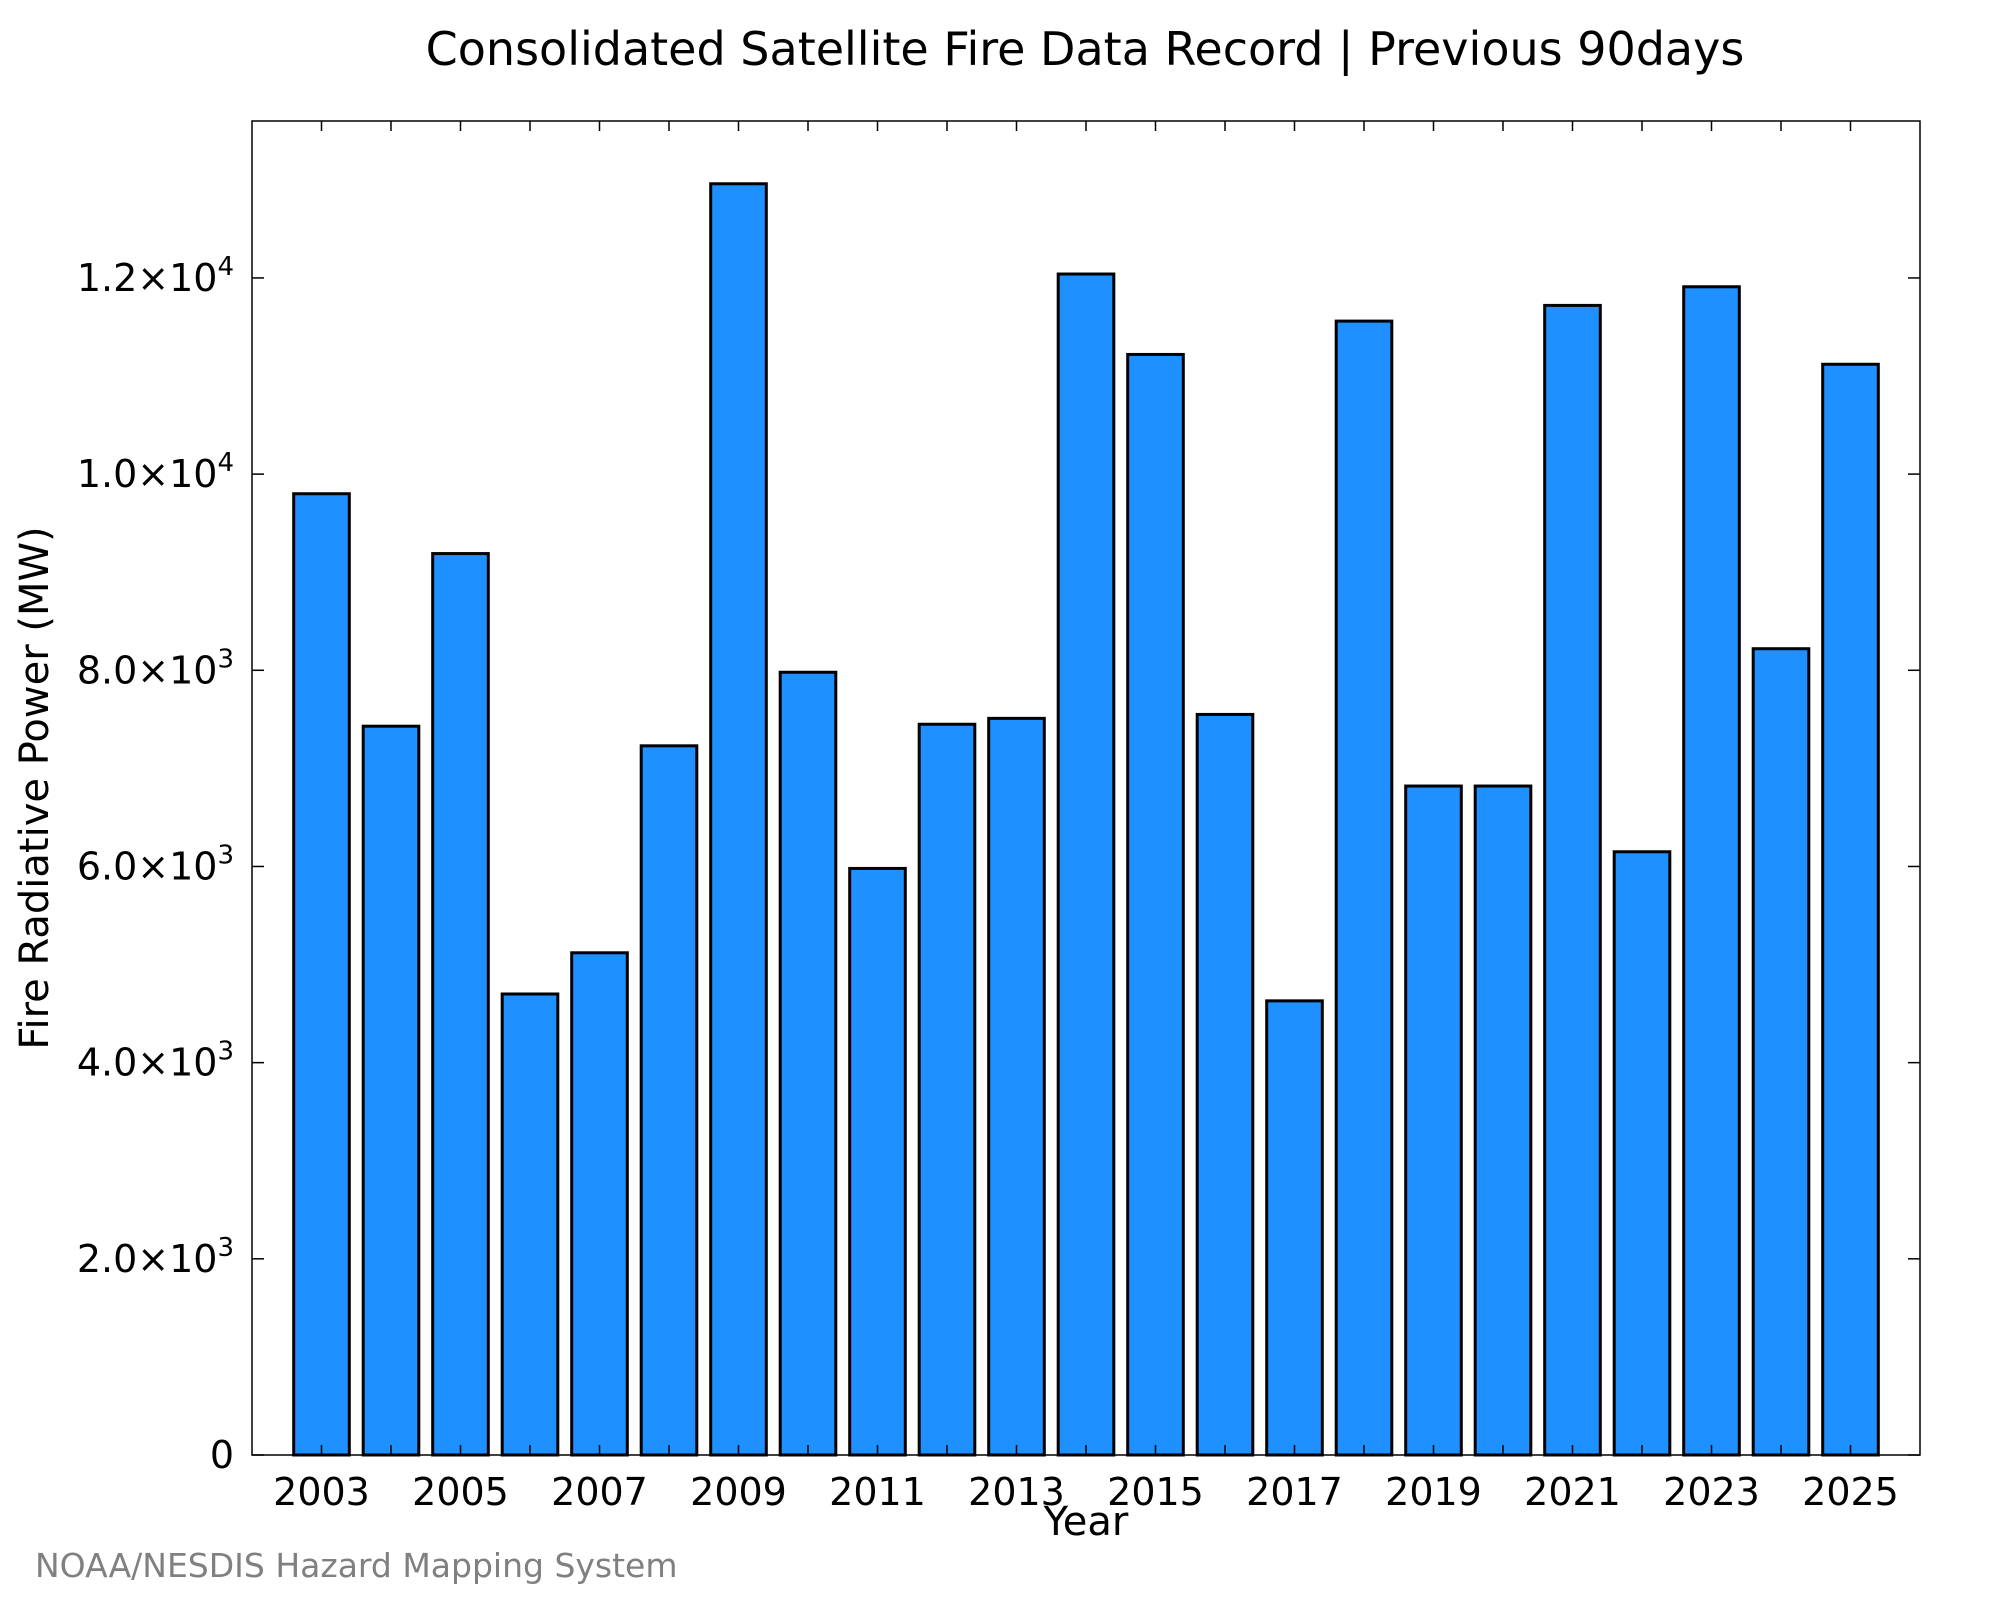  What do you see at coordinates (530, 1224) in the screenshot?
I see `bar-2006` at bounding box center [530, 1224].